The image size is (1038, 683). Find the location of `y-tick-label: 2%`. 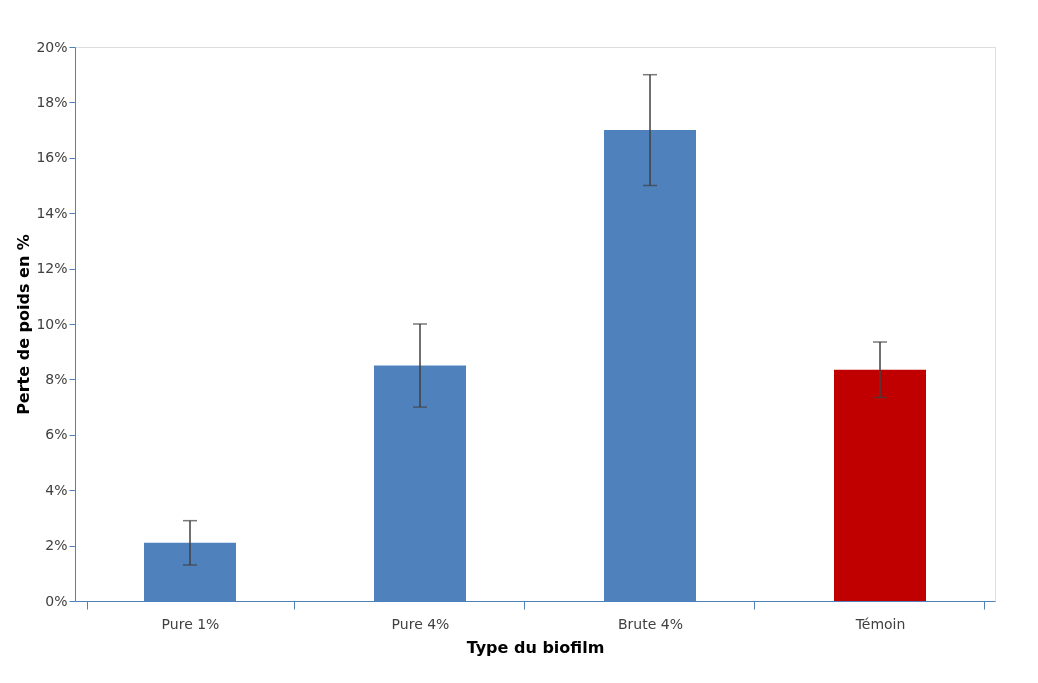

y-tick-label: 2% is located at coordinates (56, 545).